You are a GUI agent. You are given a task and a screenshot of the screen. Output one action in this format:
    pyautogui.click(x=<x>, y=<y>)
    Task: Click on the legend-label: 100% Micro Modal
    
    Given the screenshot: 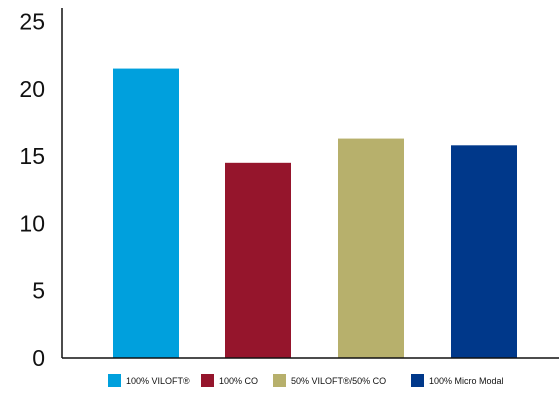 What is the action you would take?
    pyautogui.click(x=466, y=381)
    